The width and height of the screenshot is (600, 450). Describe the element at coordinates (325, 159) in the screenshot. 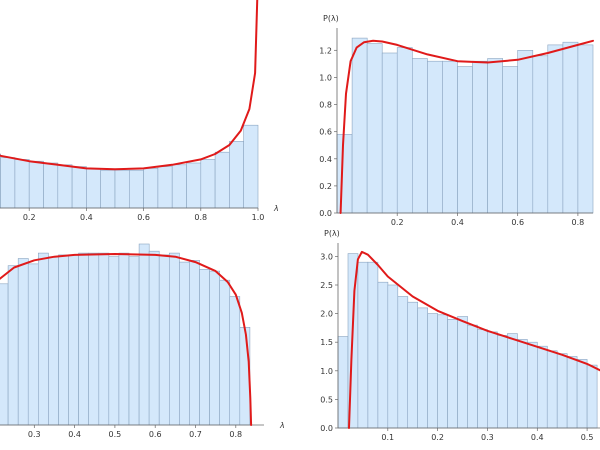

I see `y-tick-label: 0.4` at that location.